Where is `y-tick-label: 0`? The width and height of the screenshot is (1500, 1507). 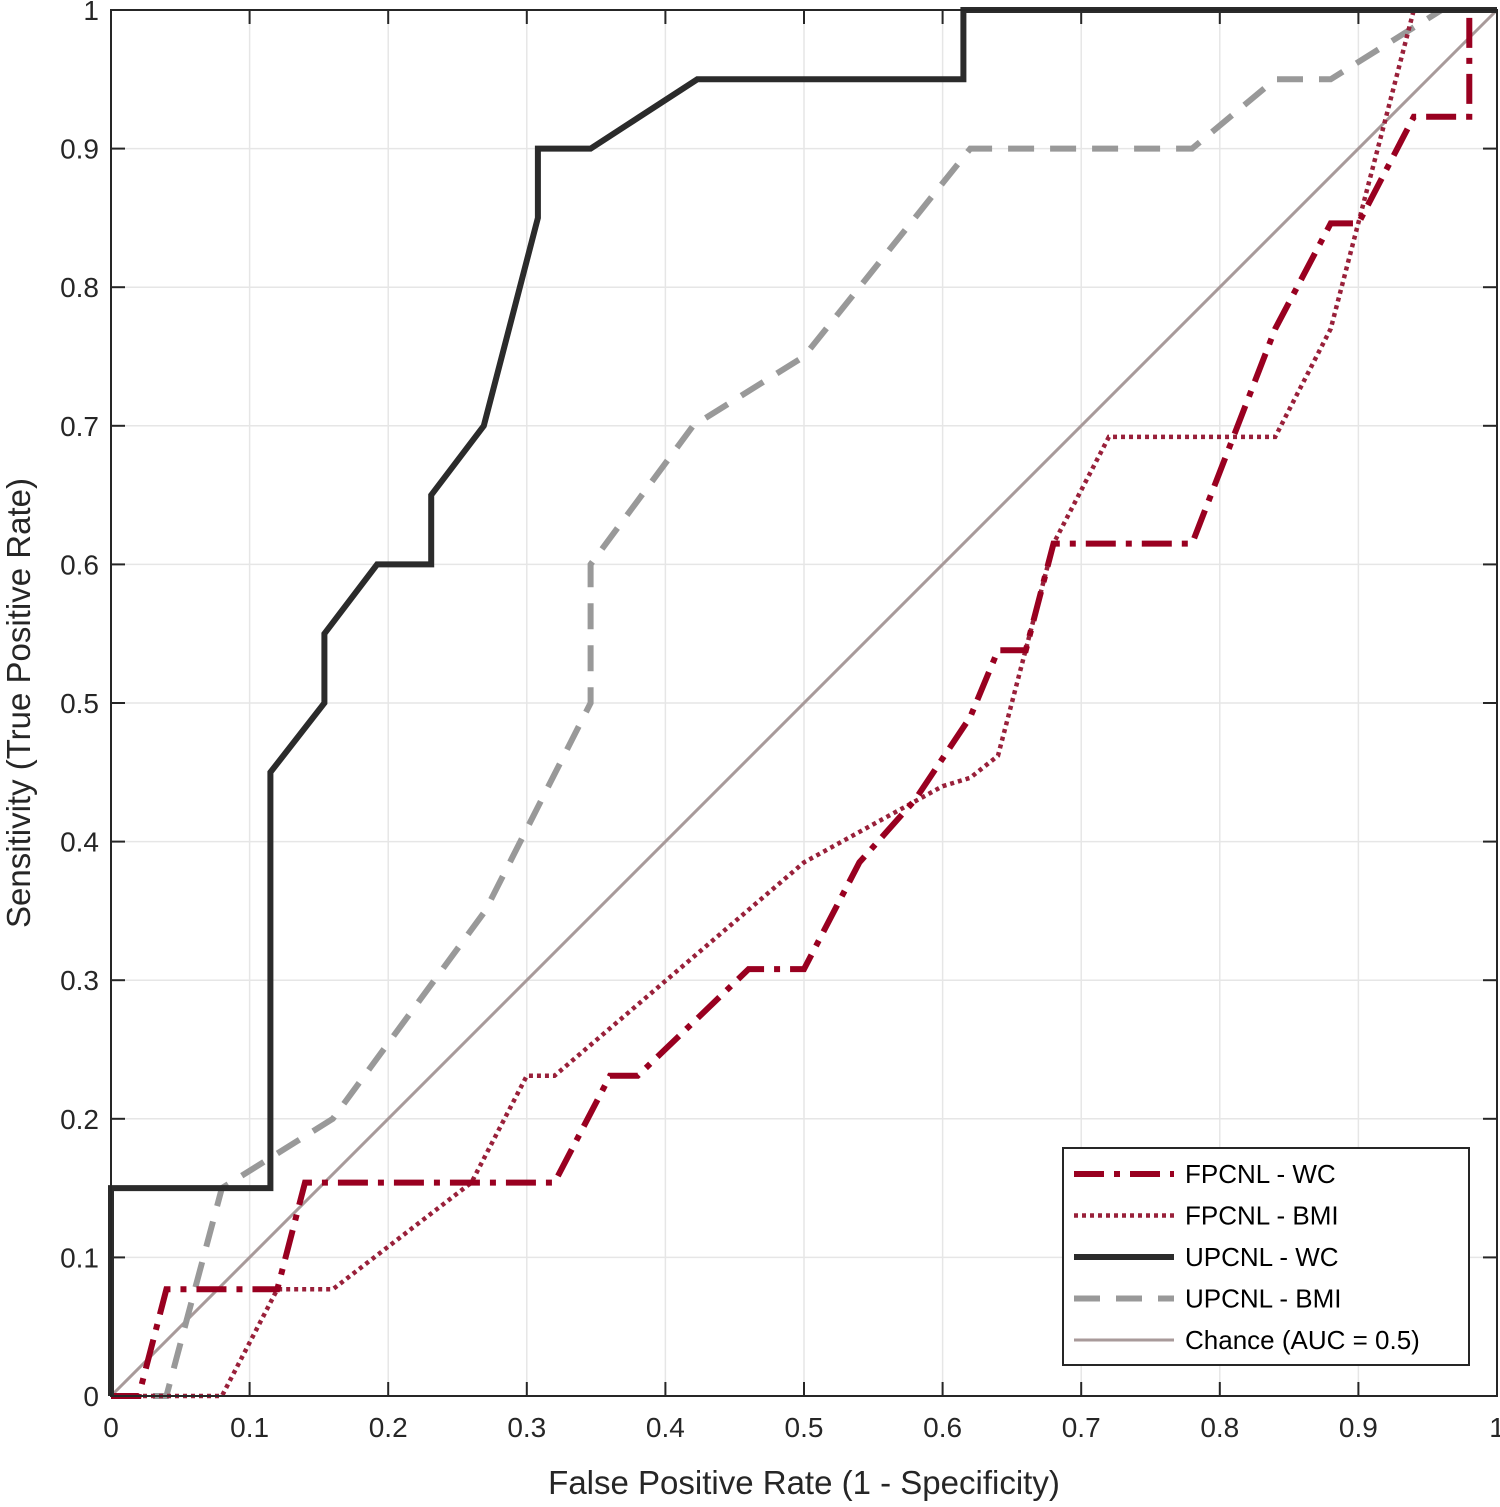 y-tick-label: 0 is located at coordinates (91, 1396).